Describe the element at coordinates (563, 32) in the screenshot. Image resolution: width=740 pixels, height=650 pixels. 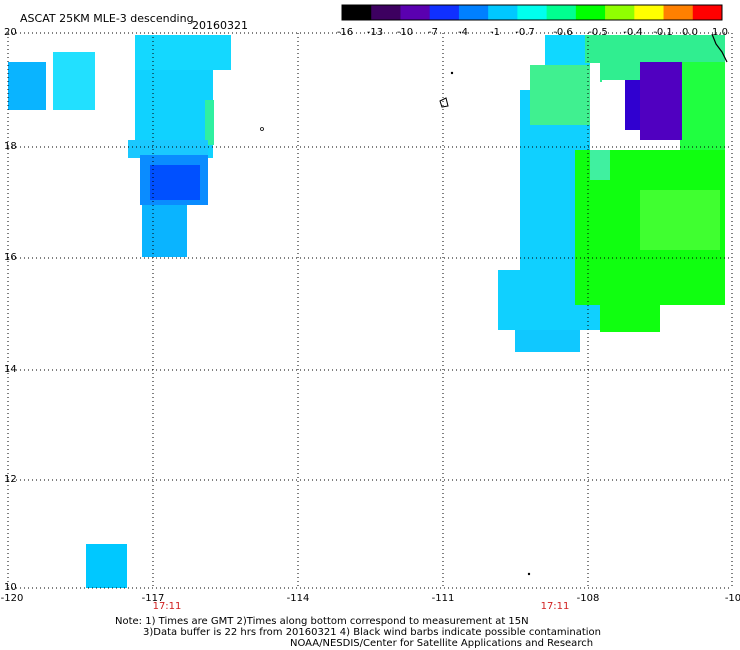
I see `colorbar-label: -0.6` at that location.